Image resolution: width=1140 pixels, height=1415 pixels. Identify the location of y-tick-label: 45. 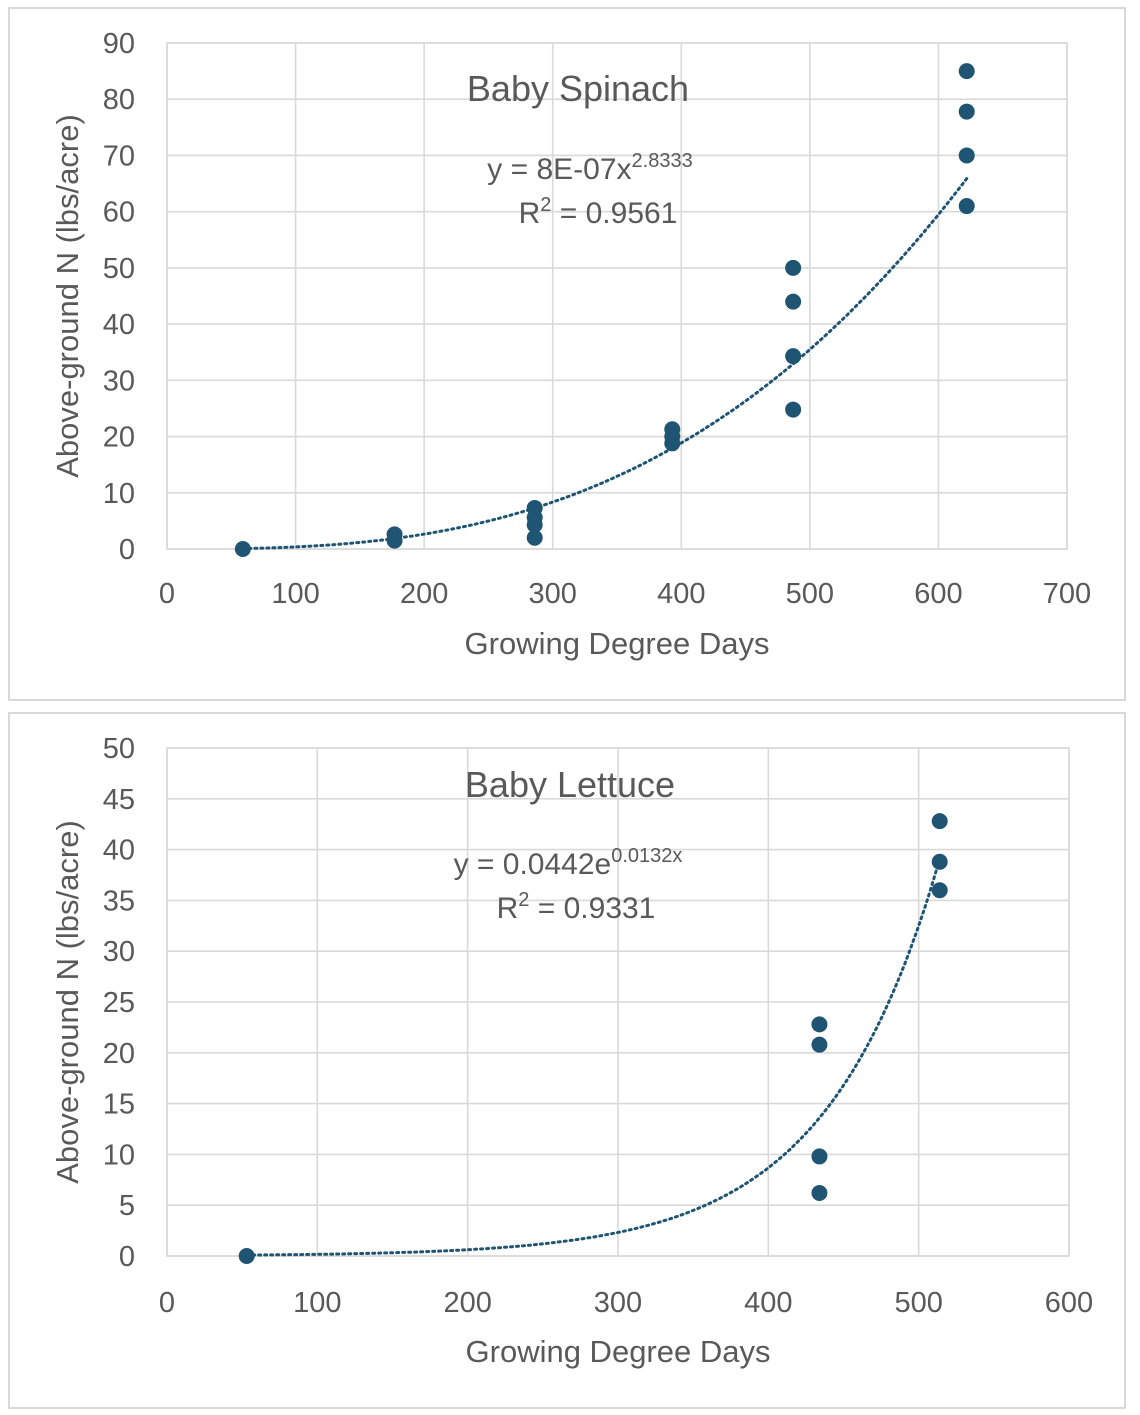
(119, 800).